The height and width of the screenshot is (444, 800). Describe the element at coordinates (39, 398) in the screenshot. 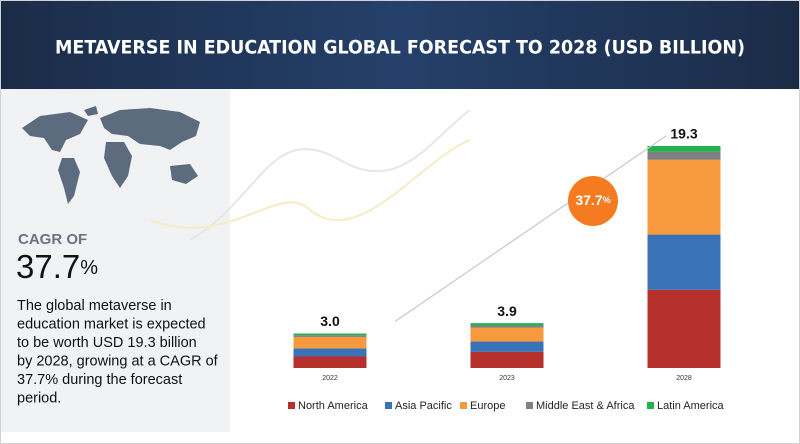

I see `description-line: period.` at that location.